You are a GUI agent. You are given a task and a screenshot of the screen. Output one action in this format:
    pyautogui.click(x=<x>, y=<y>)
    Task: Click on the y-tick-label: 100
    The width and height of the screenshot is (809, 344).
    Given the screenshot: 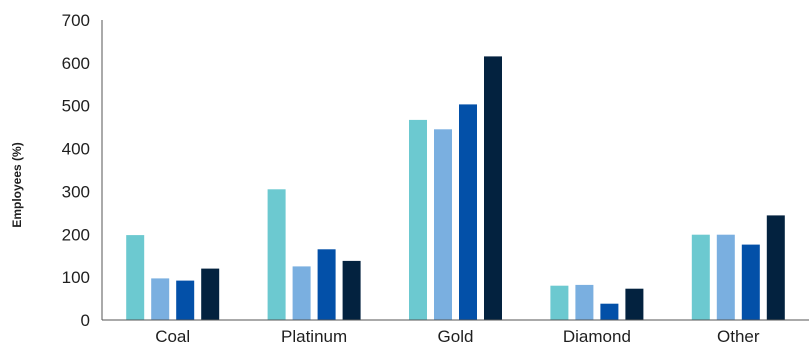 What is the action you would take?
    pyautogui.click(x=76, y=277)
    